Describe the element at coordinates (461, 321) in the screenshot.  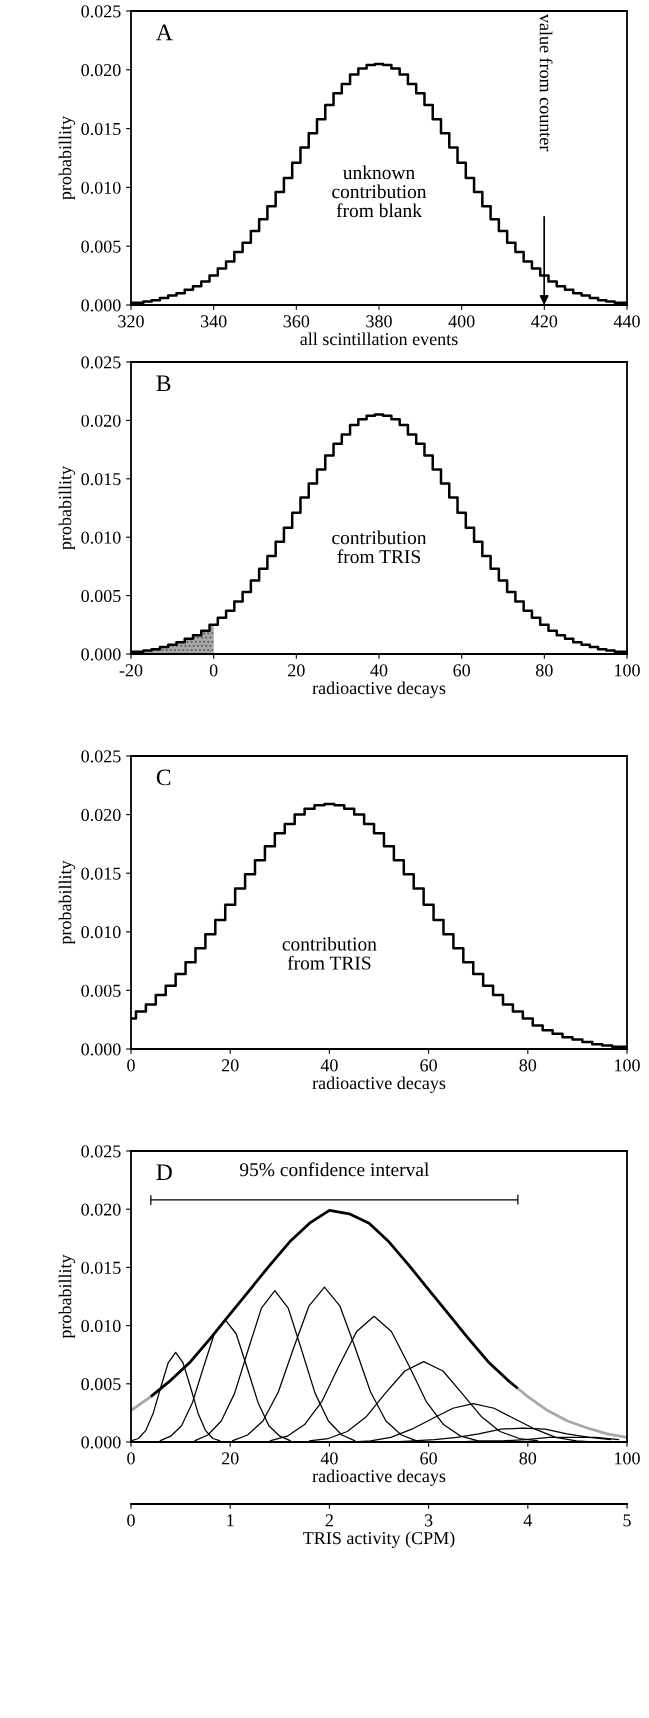
I see `x-tick-label: 400` at that location.